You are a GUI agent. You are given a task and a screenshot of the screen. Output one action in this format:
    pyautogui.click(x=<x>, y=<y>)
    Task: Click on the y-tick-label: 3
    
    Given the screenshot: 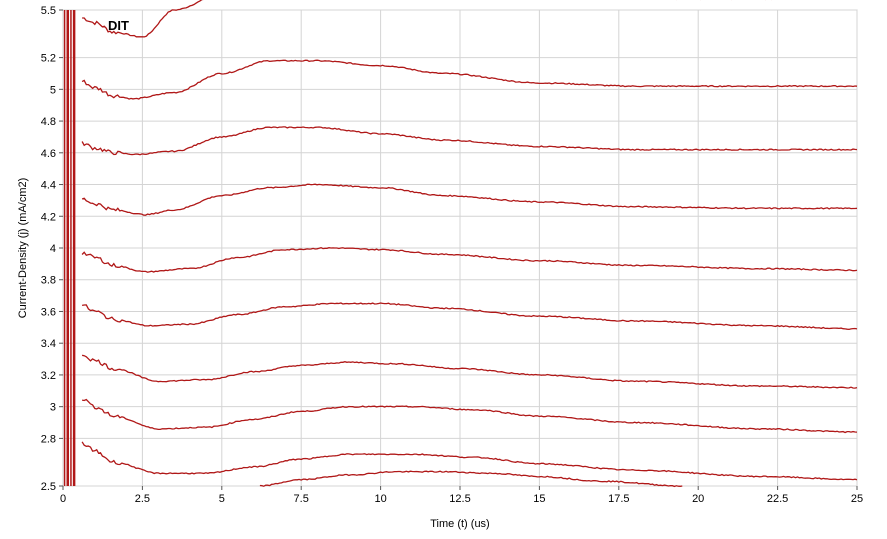 What is the action you would take?
    pyautogui.click(x=53, y=408)
    